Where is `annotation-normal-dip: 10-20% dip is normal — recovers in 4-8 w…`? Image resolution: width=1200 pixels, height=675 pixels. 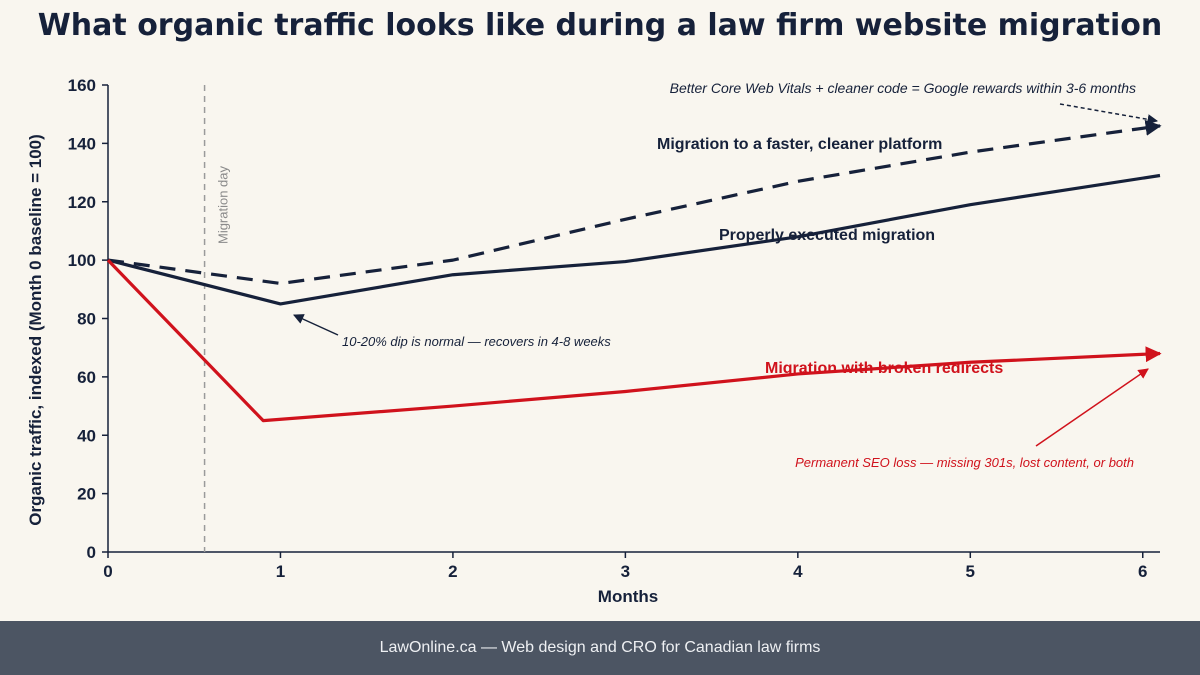
annotation-normal-dip: 10-20% dip is normal — recovers in 4-8 w… is located at coordinates (476, 341).